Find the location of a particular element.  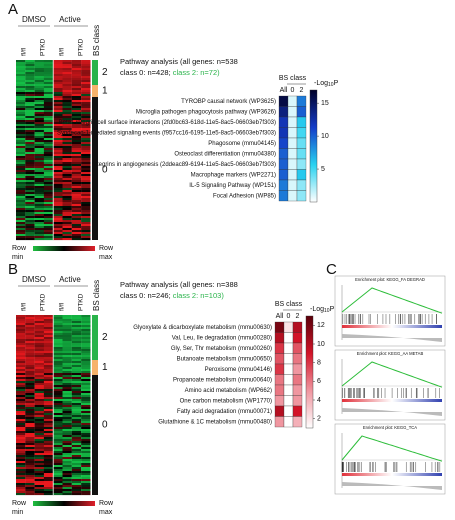

class-label: 1 is located at coordinates (105, 367).